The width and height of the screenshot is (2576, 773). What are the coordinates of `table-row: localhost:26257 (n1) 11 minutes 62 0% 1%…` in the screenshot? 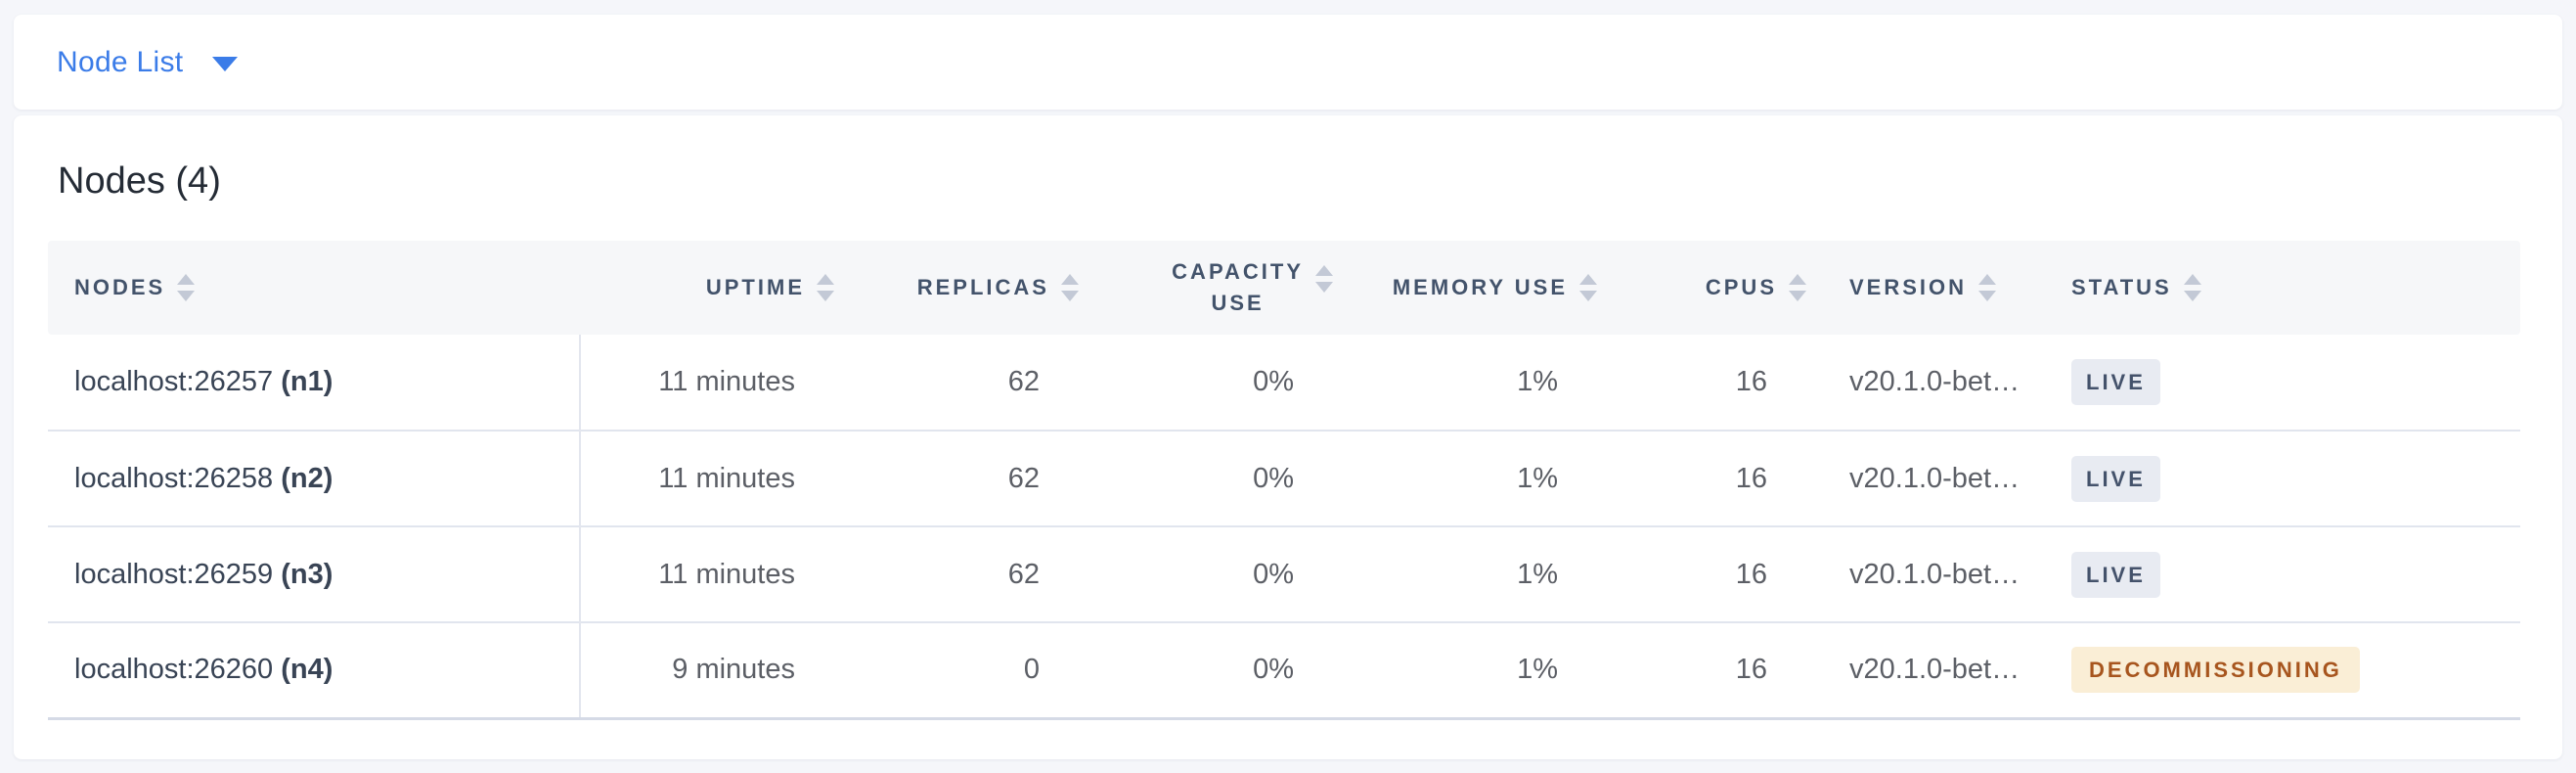 It's located at (1284, 383).